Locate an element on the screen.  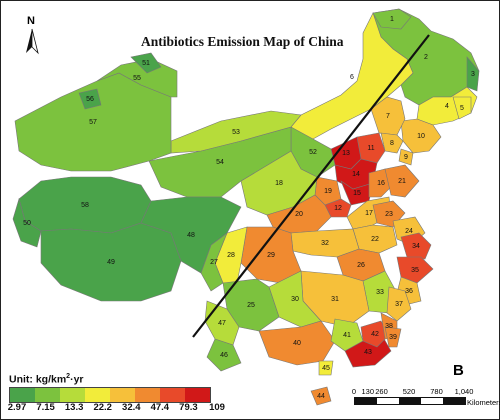
region-label: 52 is located at coordinates (313, 152).